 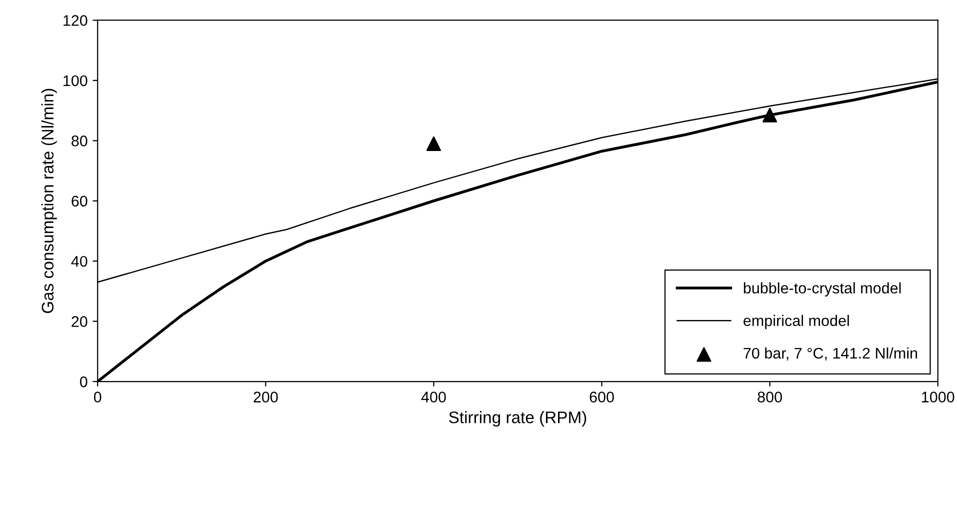 What do you see at coordinates (770, 397) in the screenshot?
I see `x-tick-label: 800` at bounding box center [770, 397].